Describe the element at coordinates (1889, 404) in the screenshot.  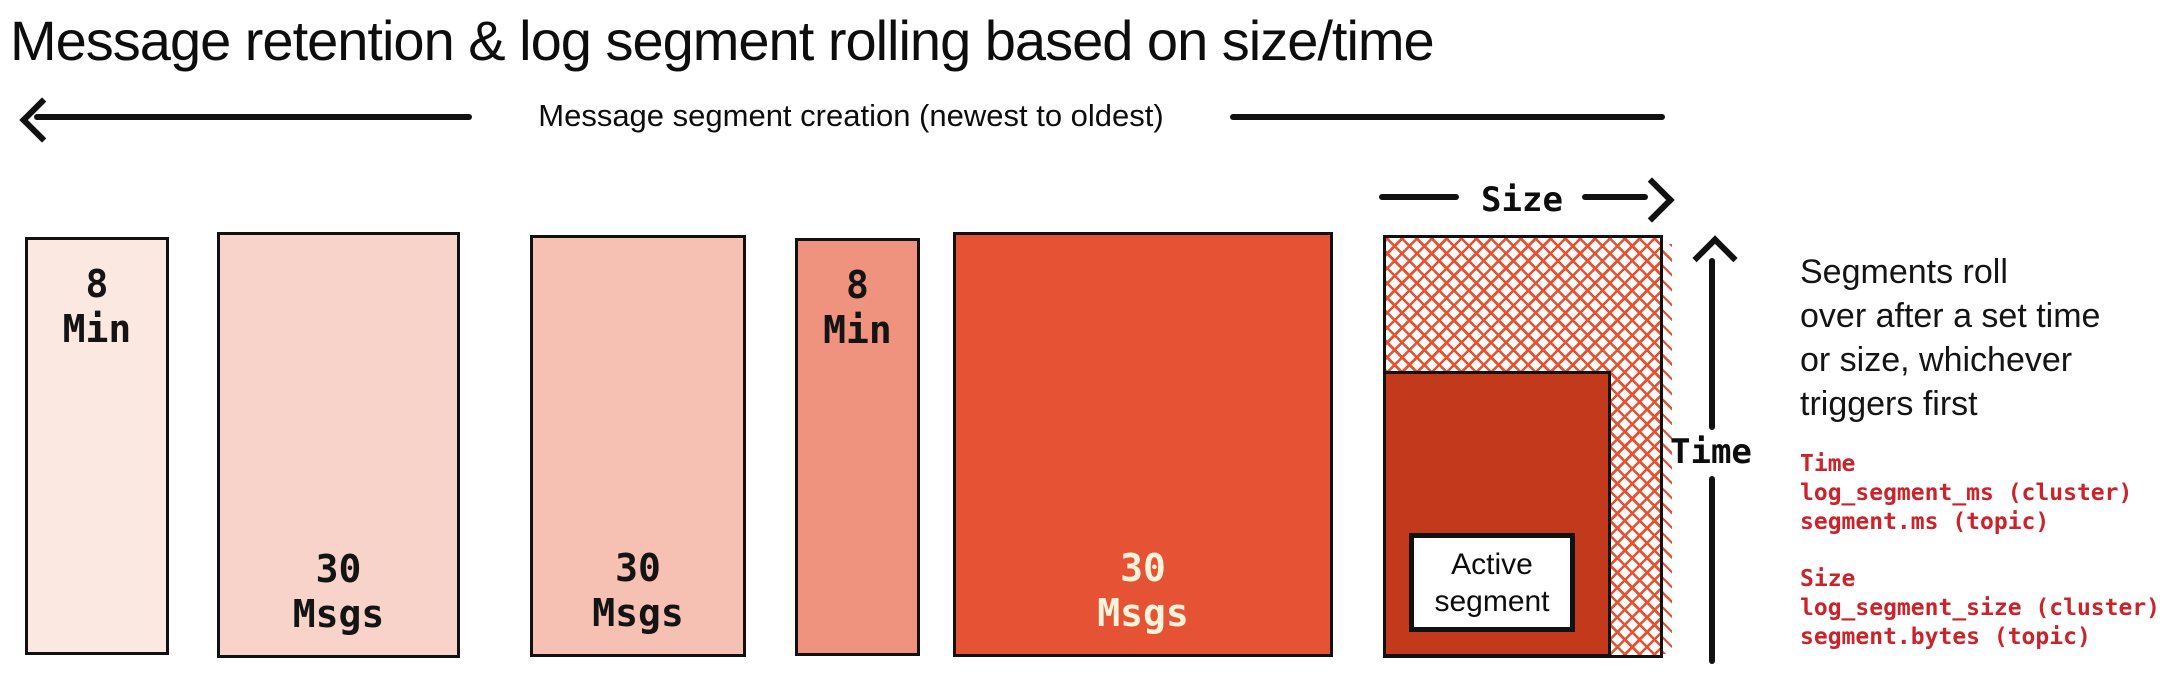
I see `note-line: triggers first` at that location.